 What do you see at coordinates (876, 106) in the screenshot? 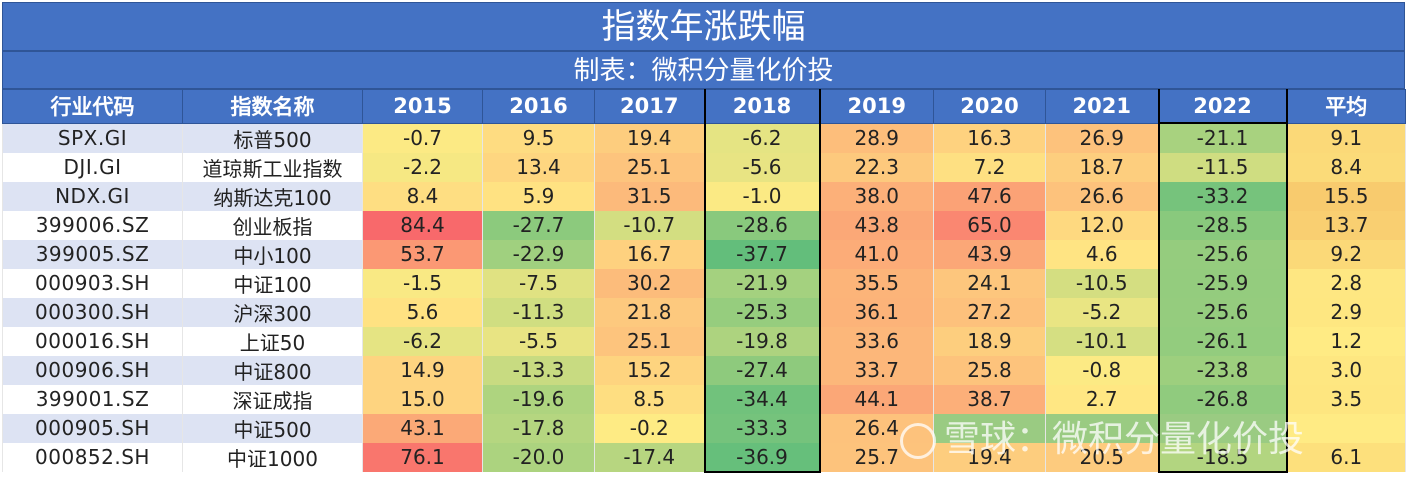
I see `column-header: 2019` at bounding box center [876, 106].